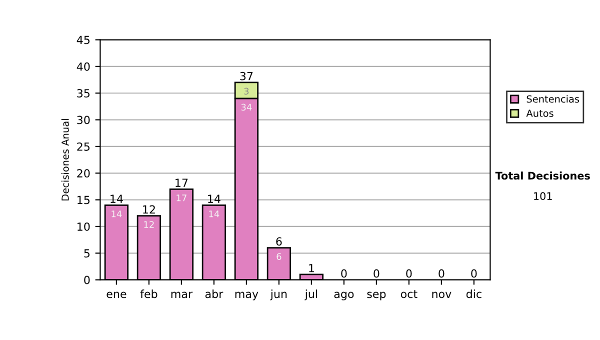 The height and width of the screenshot is (340, 600). I want to click on x-tick-label: sep, so click(376, 296).